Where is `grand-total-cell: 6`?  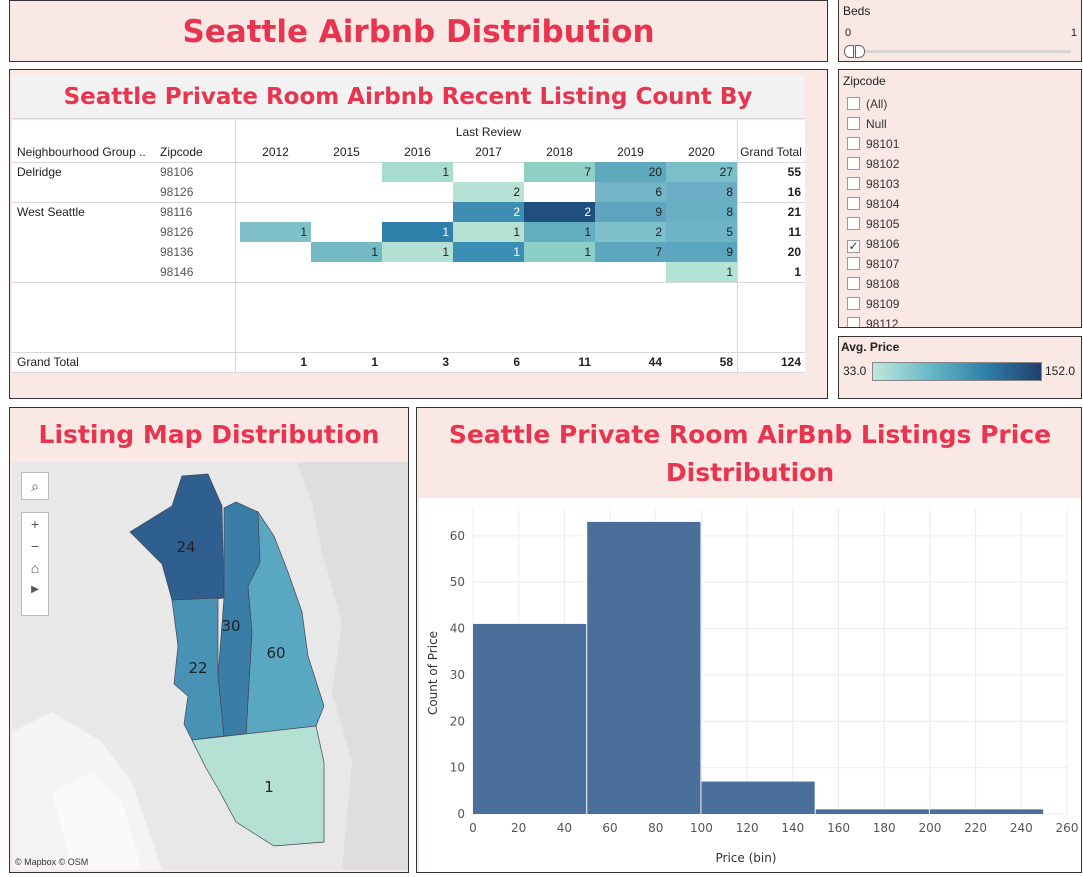 grand-total-cell: 6 is located at coordinates (516, 362).